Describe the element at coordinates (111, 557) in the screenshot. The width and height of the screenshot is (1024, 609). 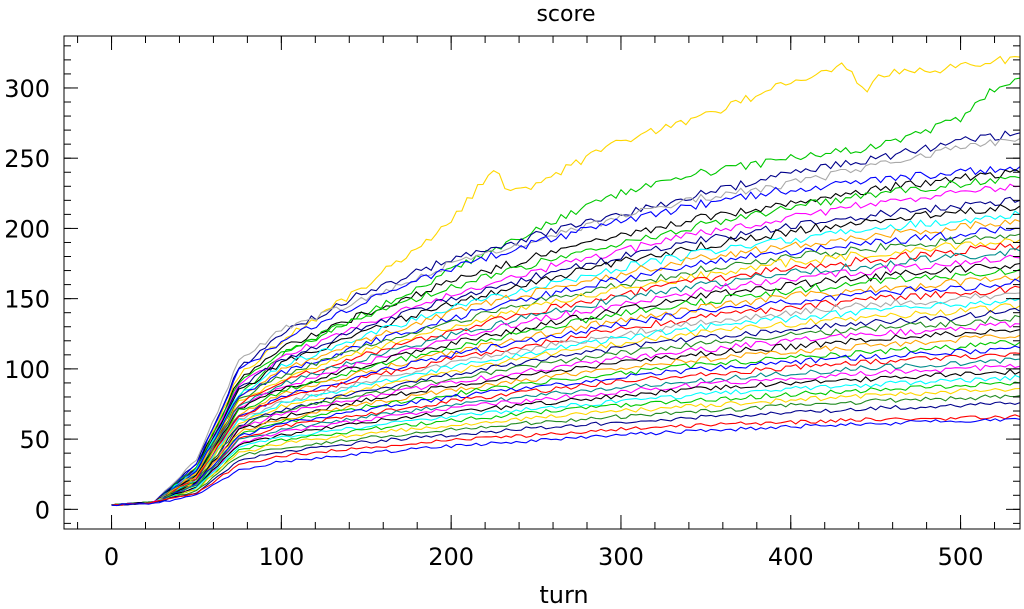
I see `x-tick-label: 0` at that location.